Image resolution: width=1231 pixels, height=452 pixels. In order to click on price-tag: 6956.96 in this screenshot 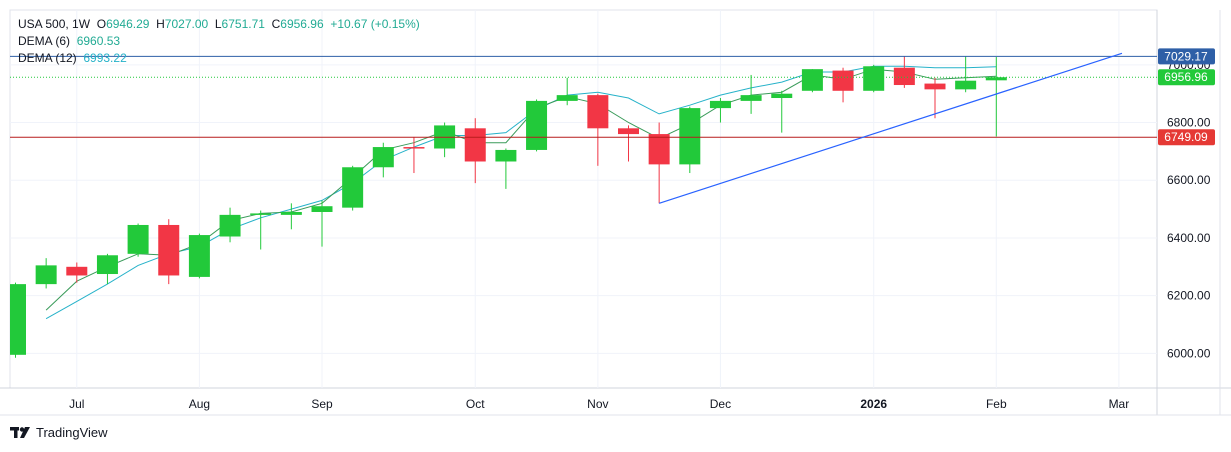, I will do `click(1186, 77)`.